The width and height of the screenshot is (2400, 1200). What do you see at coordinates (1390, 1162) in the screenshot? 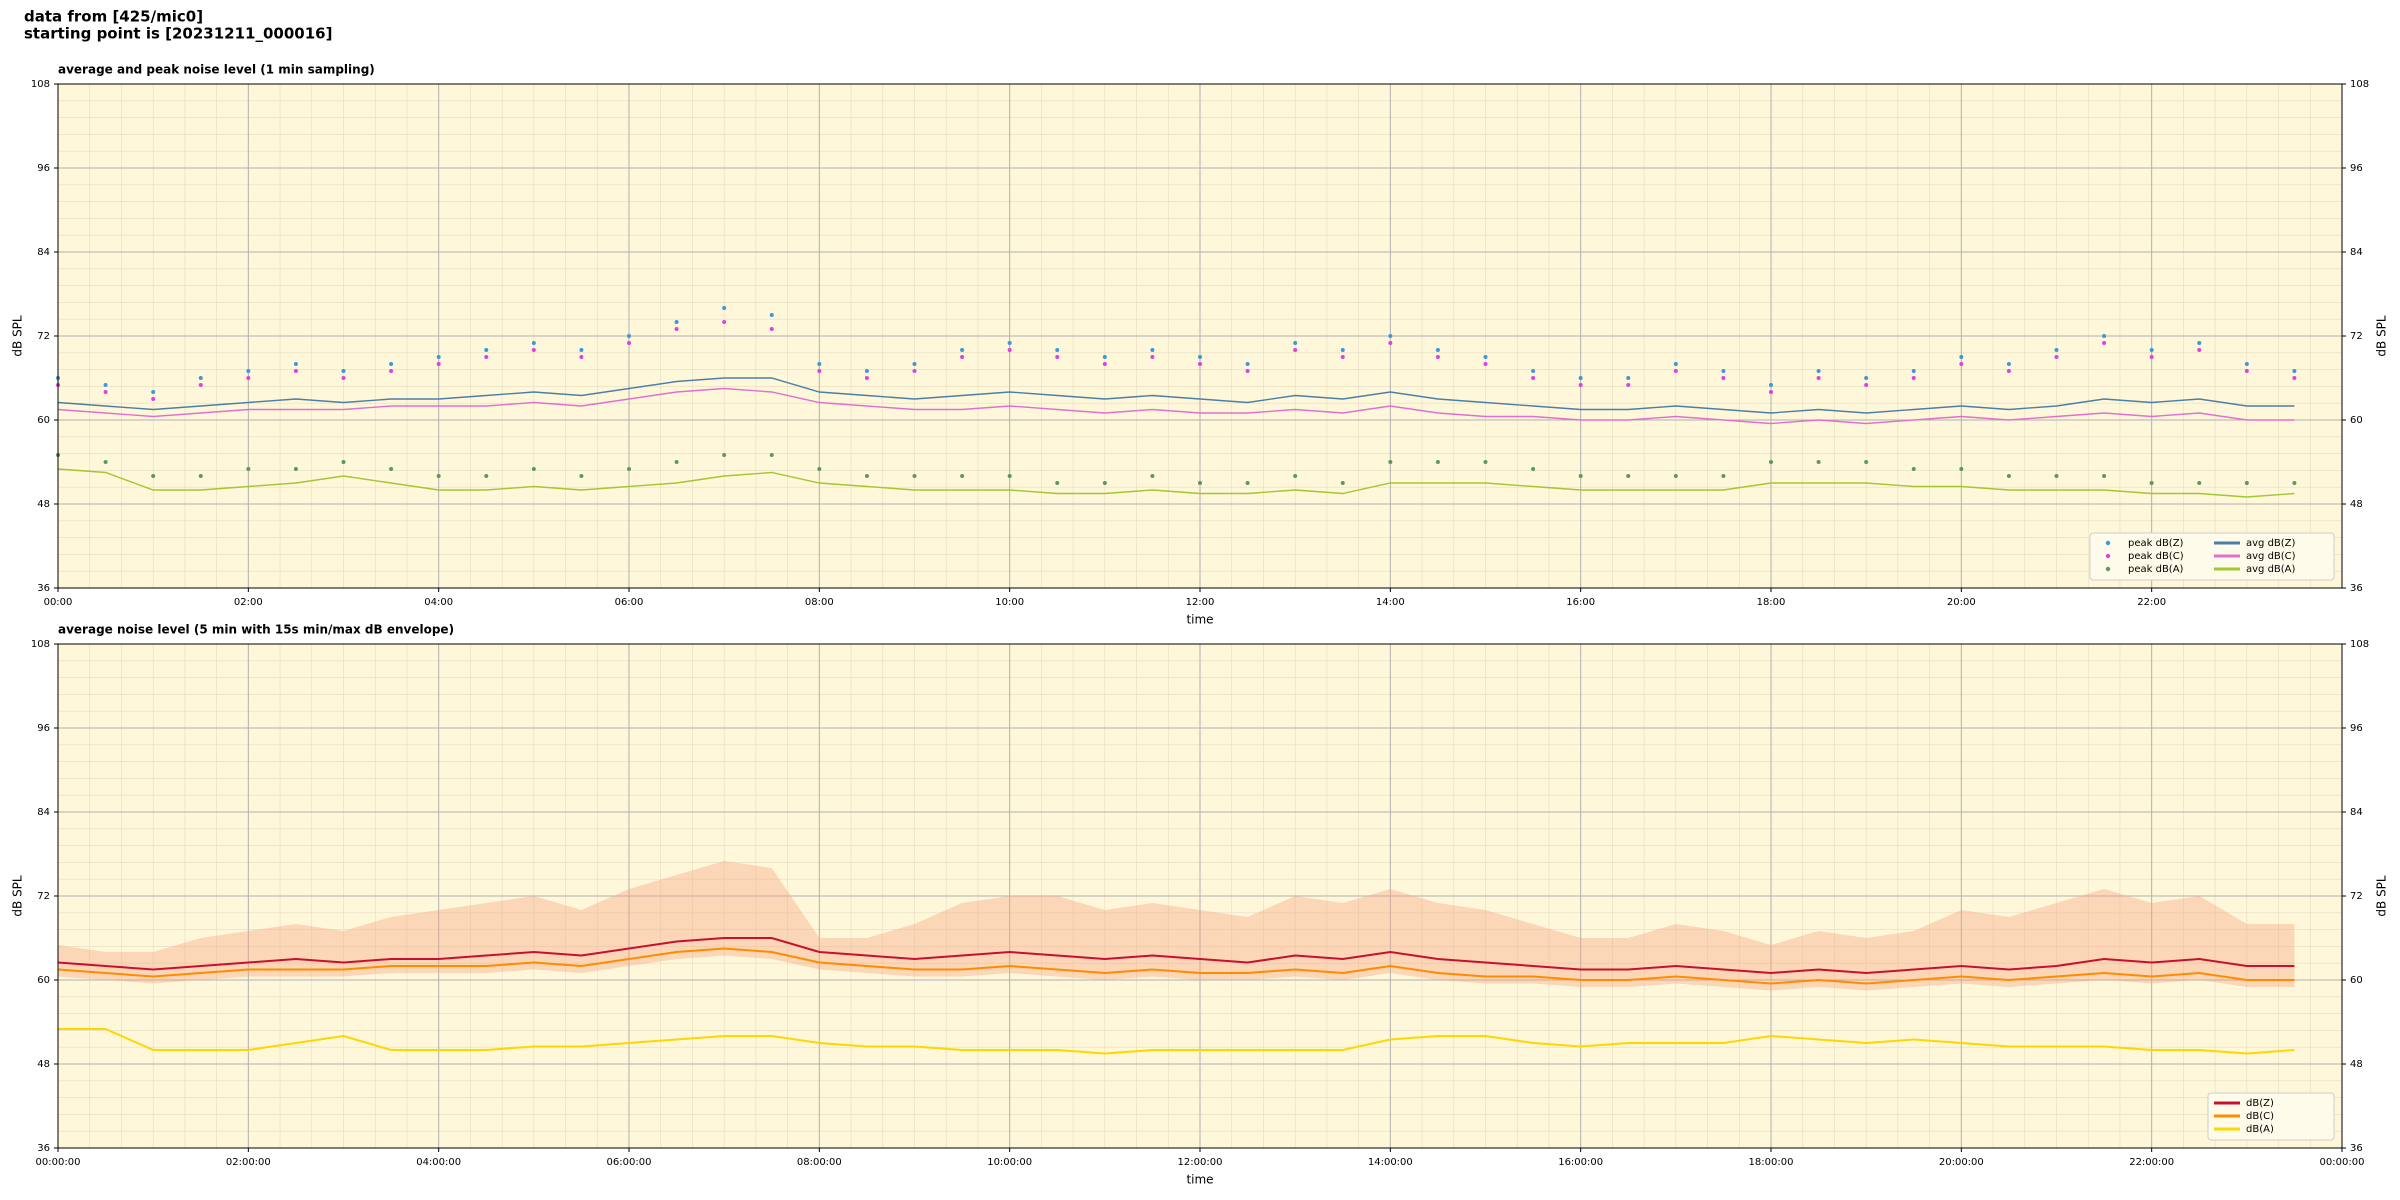
I see `x-tick-label: 14:00:00` at bounding box center [1390, 1162].